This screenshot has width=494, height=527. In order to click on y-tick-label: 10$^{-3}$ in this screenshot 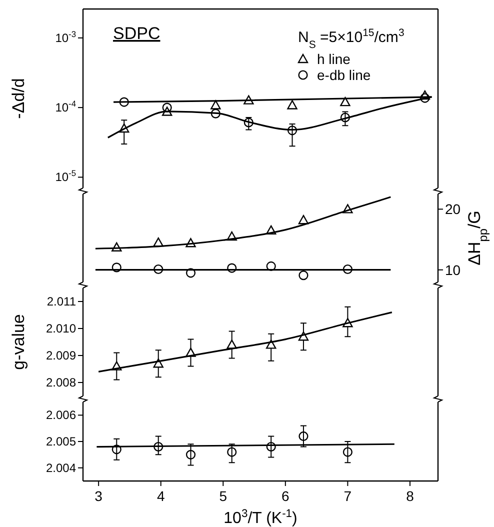, I will do `click(65, 36)`.